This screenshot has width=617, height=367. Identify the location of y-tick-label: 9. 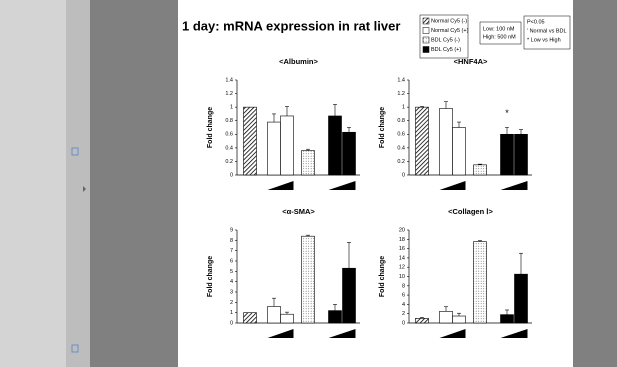
(231, 230).